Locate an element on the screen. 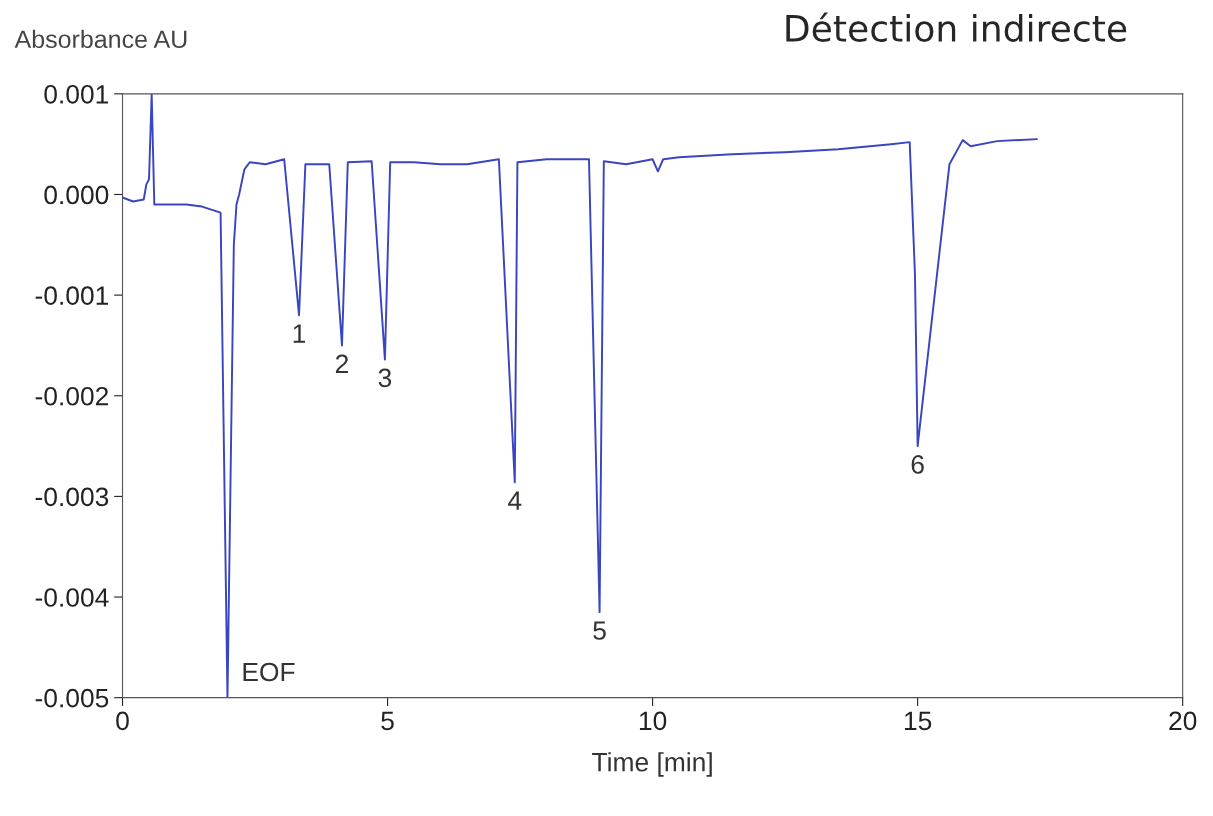 Image resolution: width=1213 pixels, height=816 pixels. x-tick-label: 15 is located at coordinates (918, 721).